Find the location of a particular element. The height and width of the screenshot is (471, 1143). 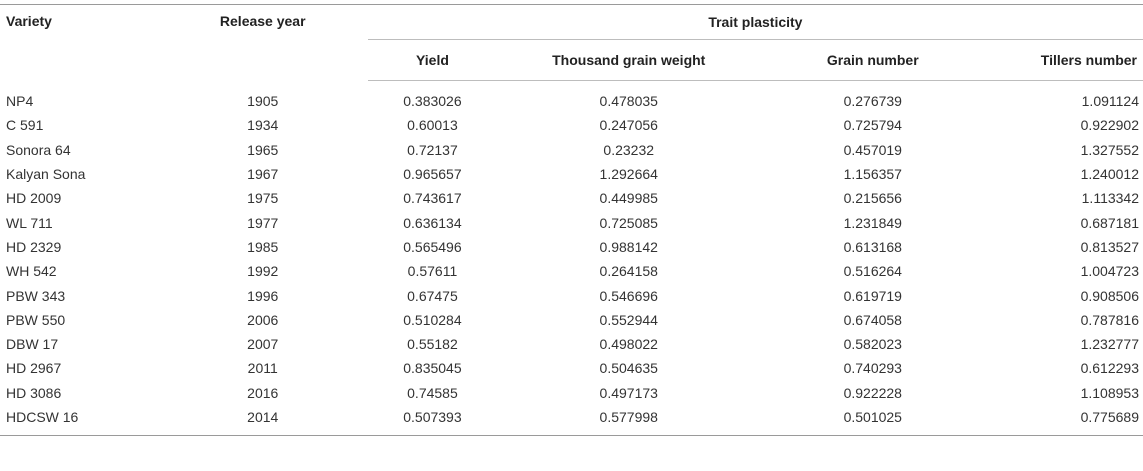

cell-thousand-grain-weight: 0.449985 is located at coordinates (628, 198).